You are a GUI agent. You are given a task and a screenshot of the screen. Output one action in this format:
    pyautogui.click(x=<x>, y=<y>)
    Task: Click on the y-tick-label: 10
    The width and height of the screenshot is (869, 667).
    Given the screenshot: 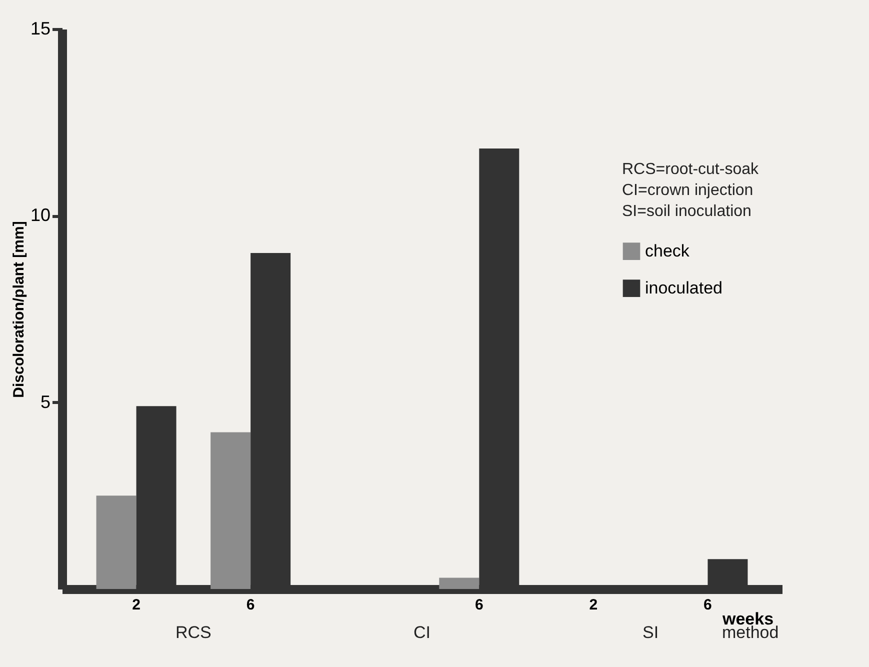 What is the action you would take?
    pyautogui.click(x=40, y=215)
    